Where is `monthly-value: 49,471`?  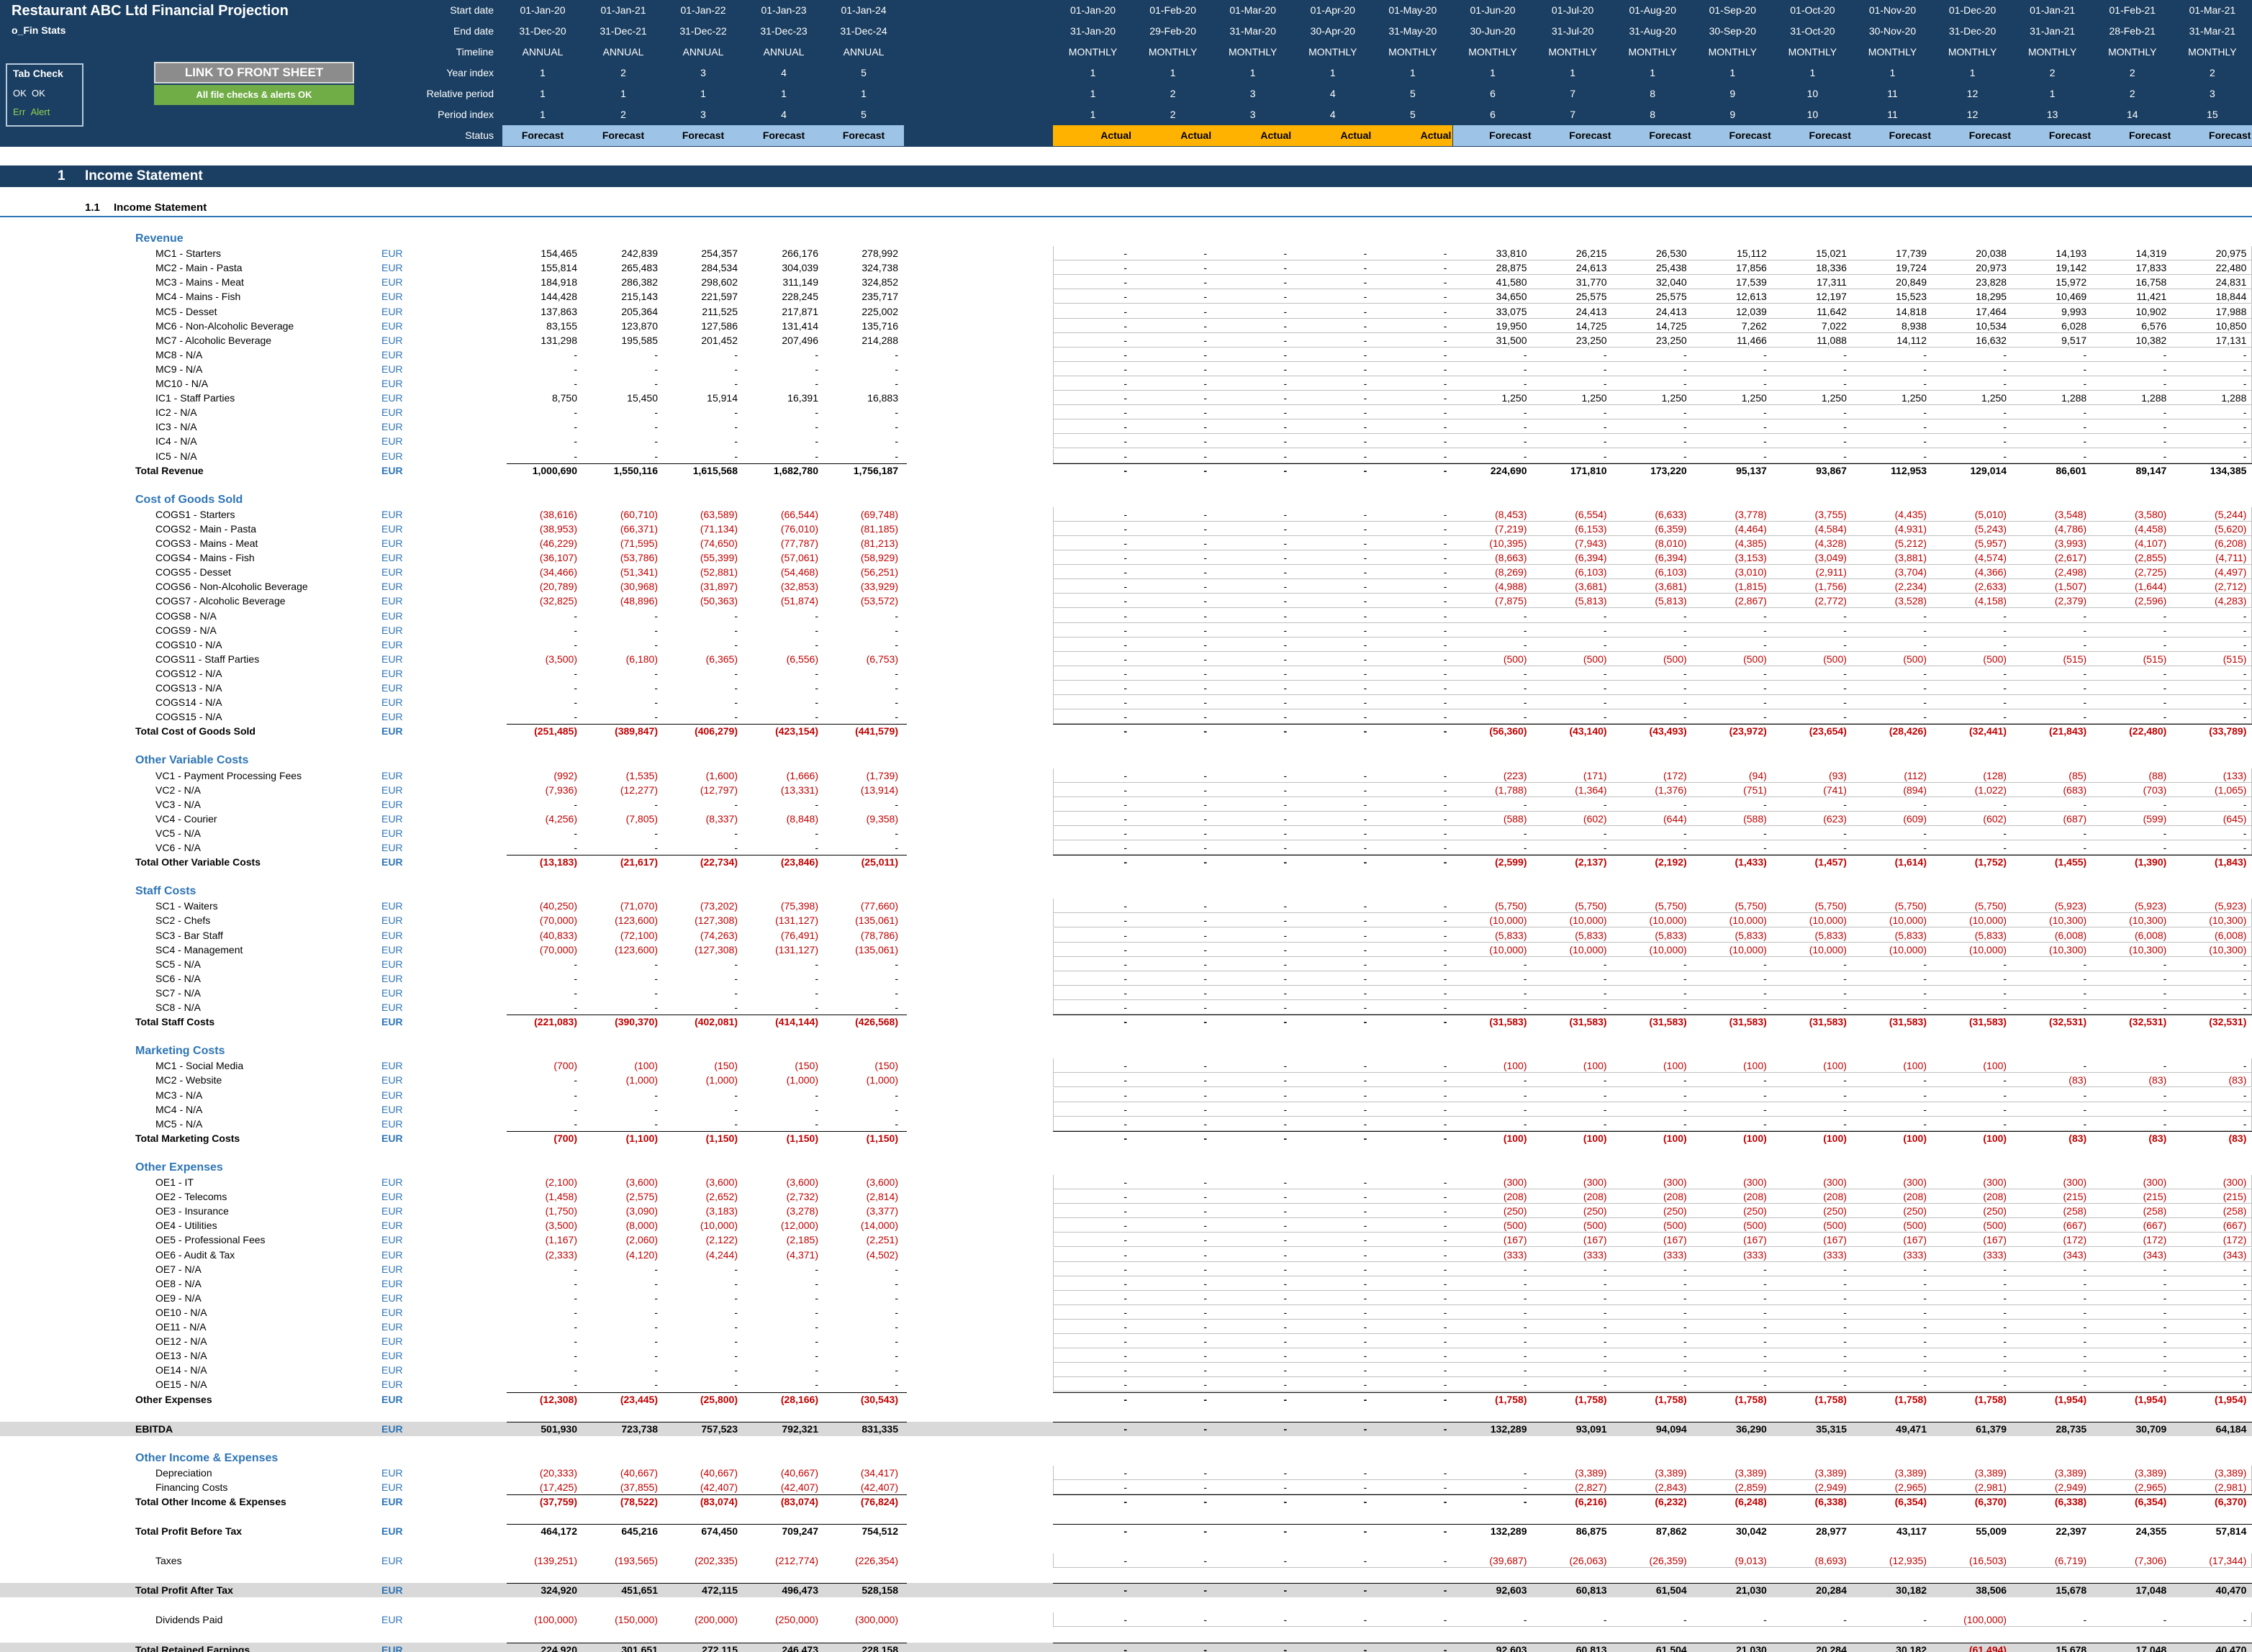 monthly-value: 49,471 is located at coordinates (1912, 1428).